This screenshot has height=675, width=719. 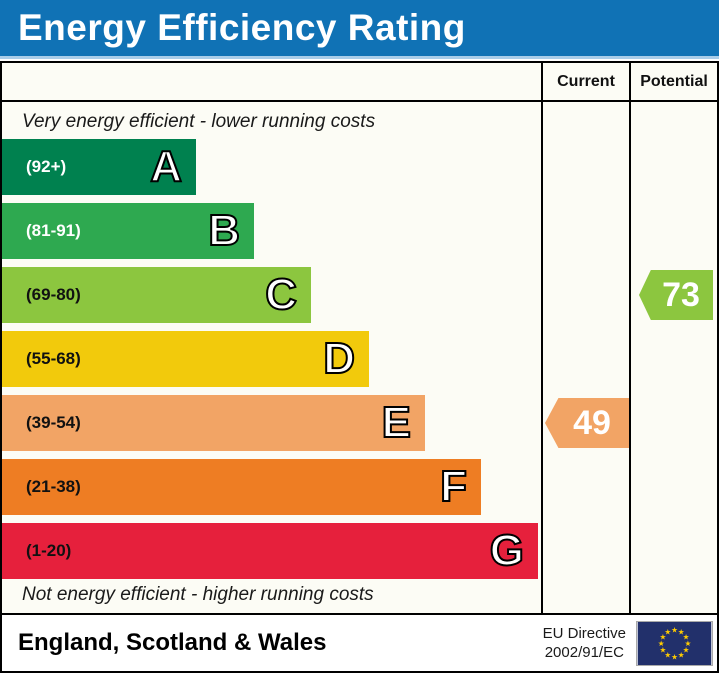 What do you see at coordinates (53, 486) in the screenshot?
I see `band-range-label: (21-38)` at bounding box center [53, 486].